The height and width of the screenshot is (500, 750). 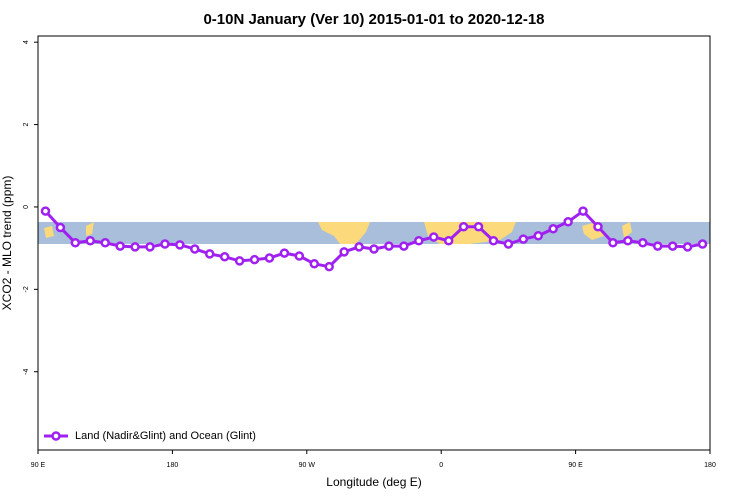 I want to click on y-tick-label: -4, so click(x=26, y=372).